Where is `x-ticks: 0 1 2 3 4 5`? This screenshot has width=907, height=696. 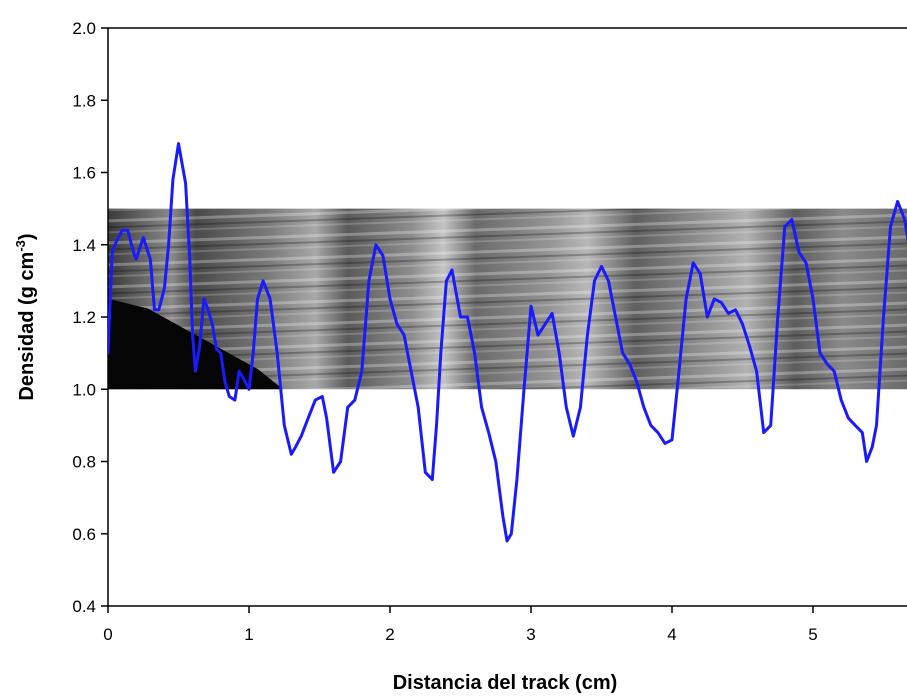
x-ticks: 0 1 2 3 4 5 is located at coordinates (460, 625).